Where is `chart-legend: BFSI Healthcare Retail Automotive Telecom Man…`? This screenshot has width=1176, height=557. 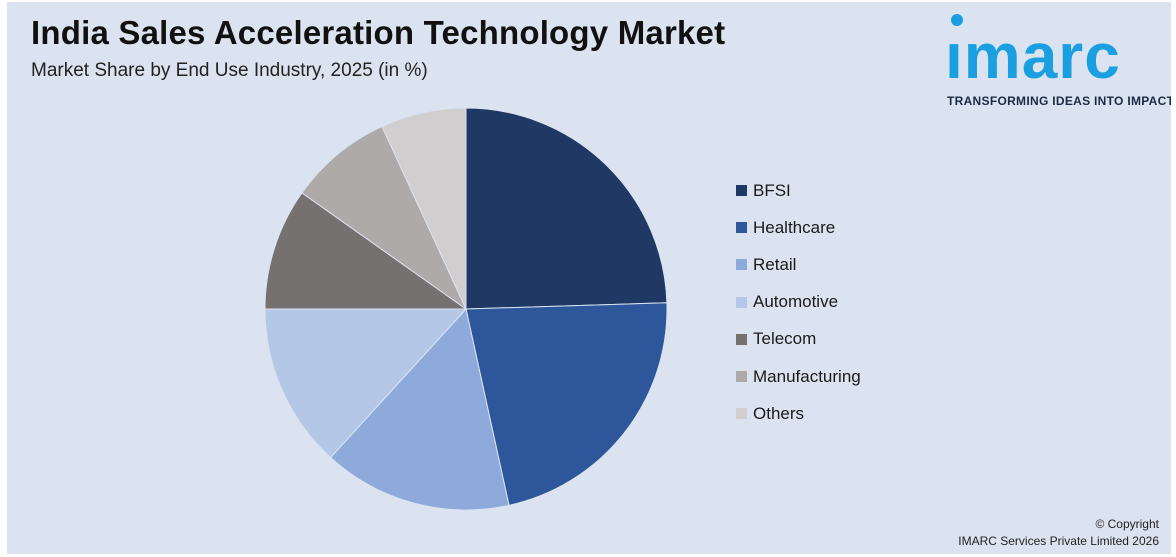 chart-legend: BFSI Healthcare Retail Automotive Telecom Man… is located at coordinates (798, 302).